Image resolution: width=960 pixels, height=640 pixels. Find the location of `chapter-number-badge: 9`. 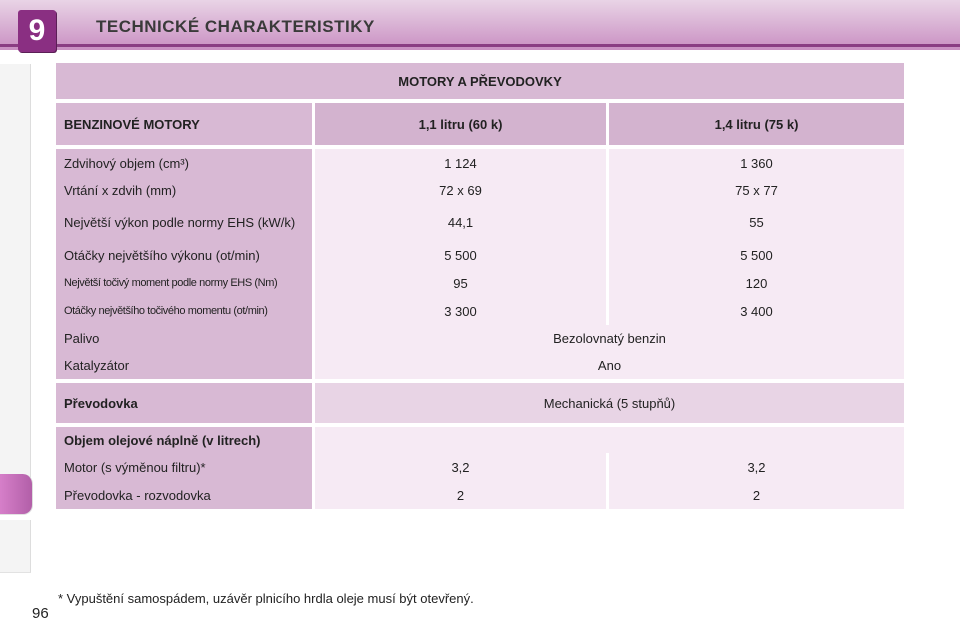

chapter-number-badge: 9 is located at coordinates (37, 31).